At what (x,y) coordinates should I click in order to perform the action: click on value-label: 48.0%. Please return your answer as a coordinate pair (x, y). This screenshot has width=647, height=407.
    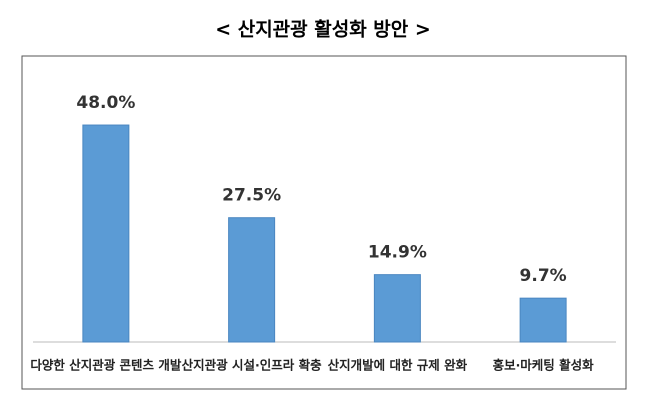
    Looking at the image, I should click on (105, 103).